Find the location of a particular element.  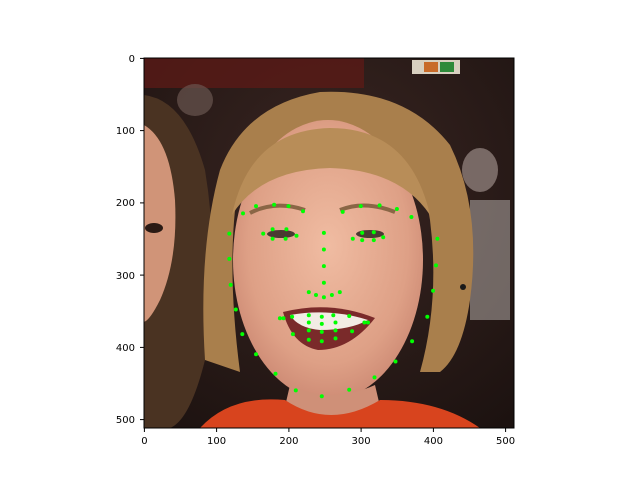

y-tick-label: 500 is located at coordinates (125, 420).